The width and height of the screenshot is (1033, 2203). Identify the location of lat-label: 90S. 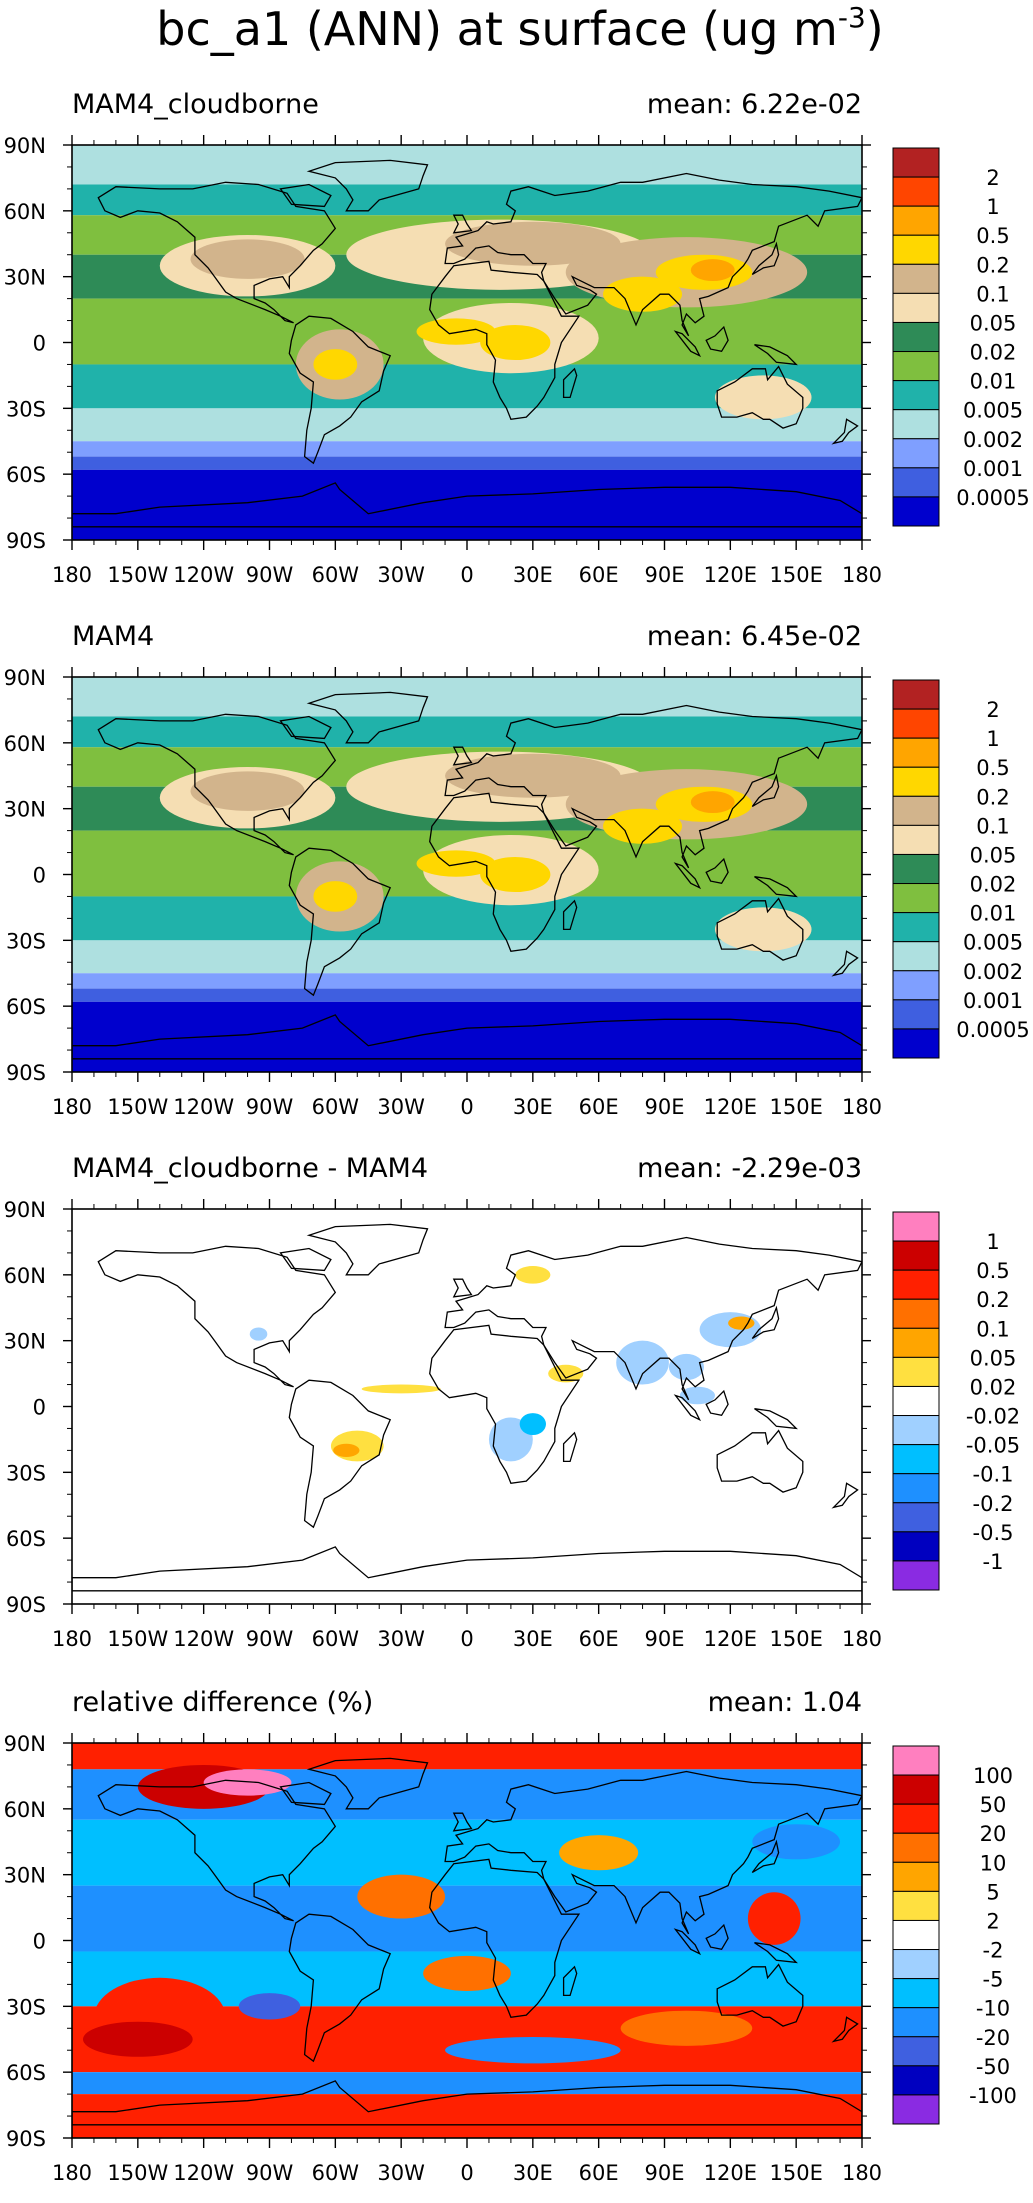
(26, 2139).